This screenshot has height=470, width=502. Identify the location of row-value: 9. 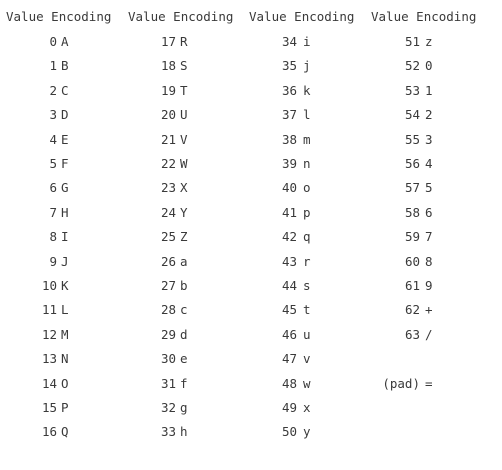
(53, 261).